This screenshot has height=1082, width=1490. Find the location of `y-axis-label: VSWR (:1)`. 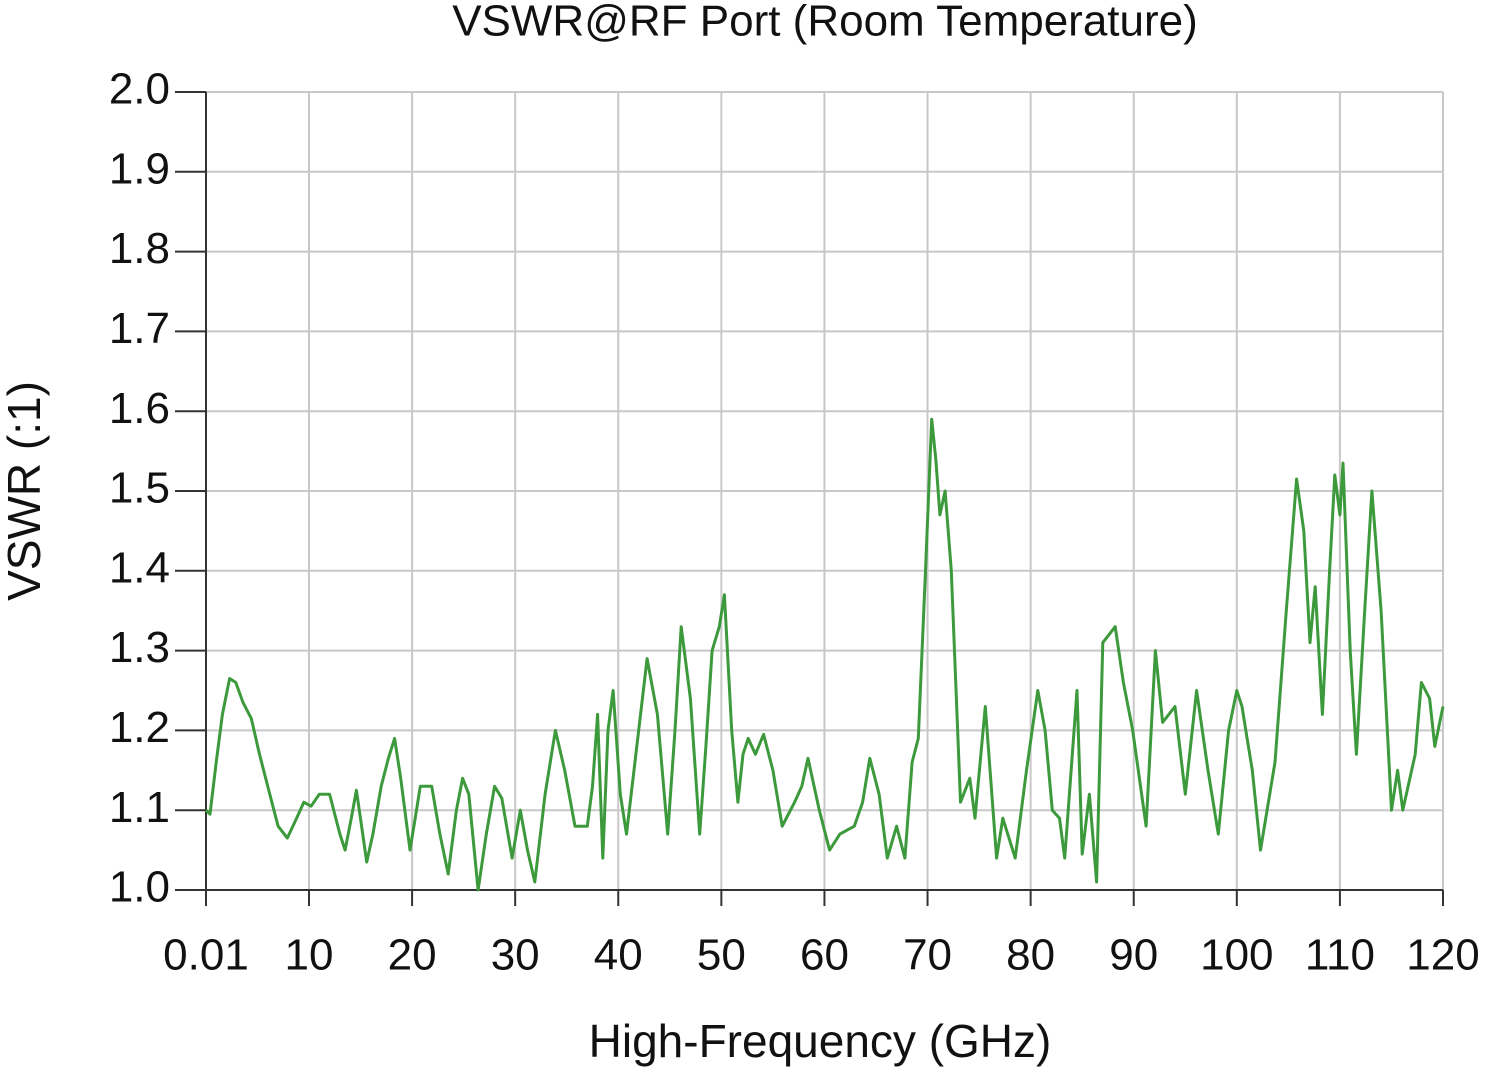

y-axis-label: VSWR (:1) is located at coordinates (25, 491).